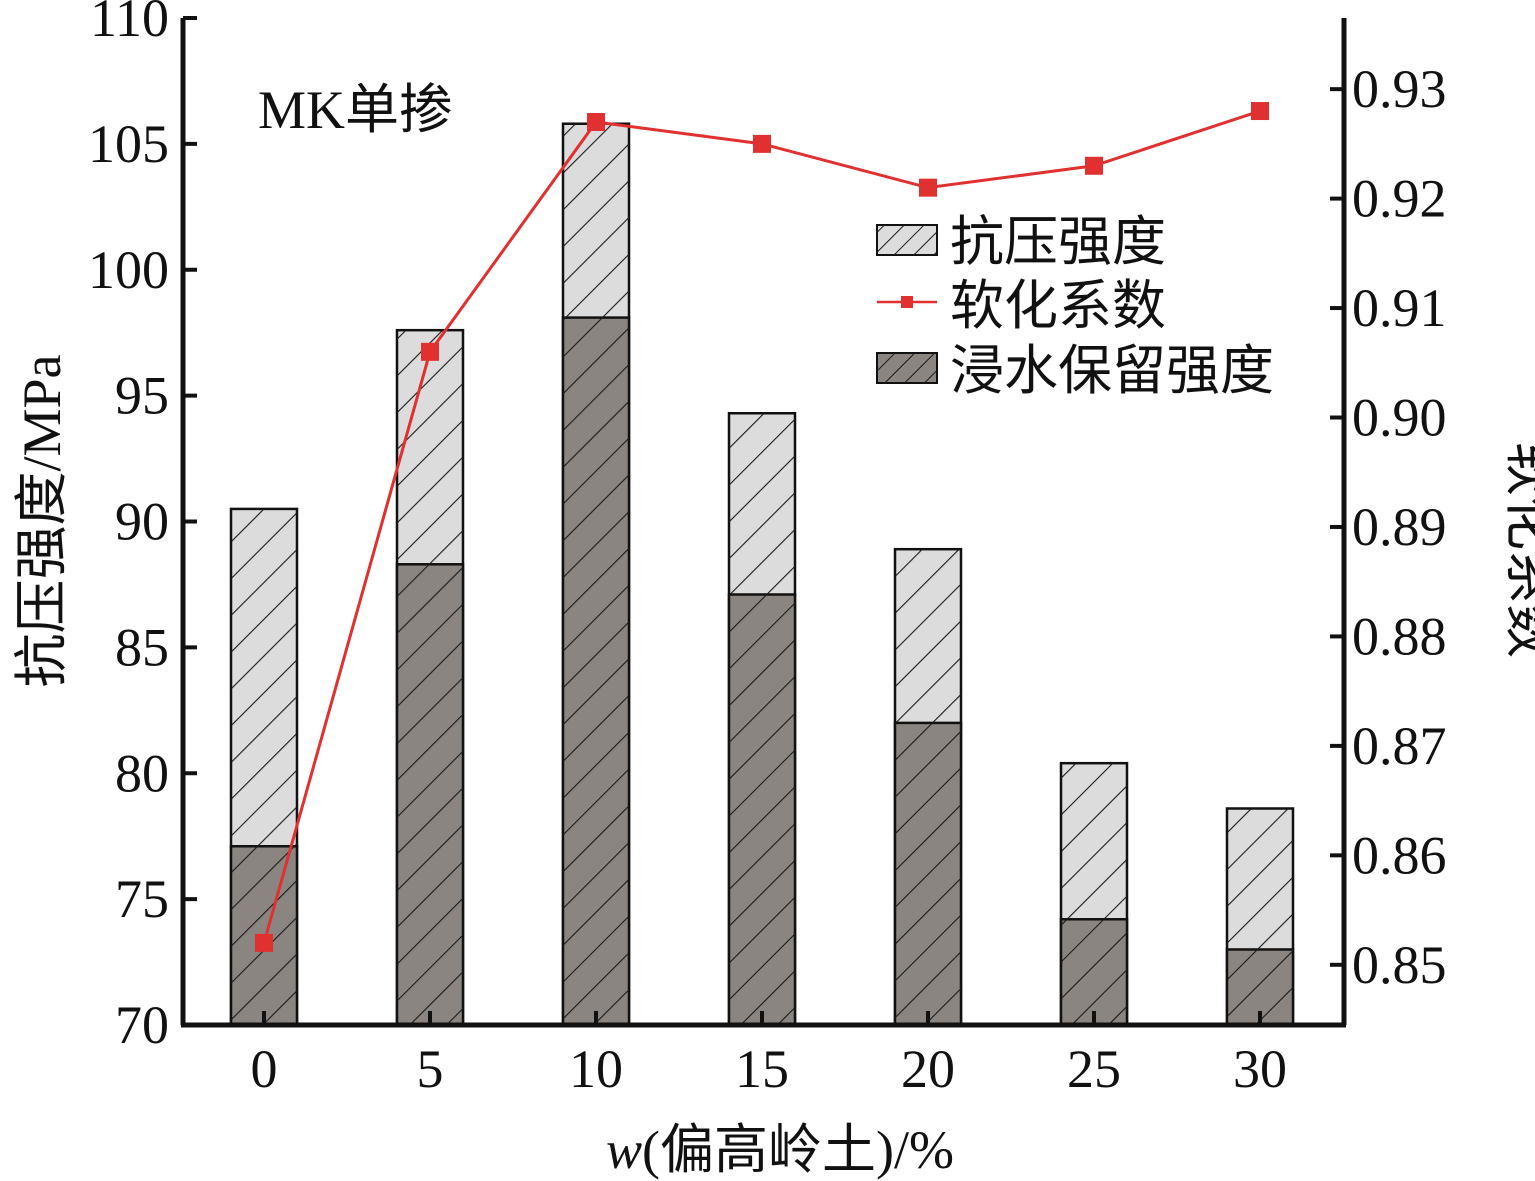 The width and height of the screenshot is (1535, 1181). I want to click on legend-item-compressive-strength: 抗压强度, so click(1021, 242).